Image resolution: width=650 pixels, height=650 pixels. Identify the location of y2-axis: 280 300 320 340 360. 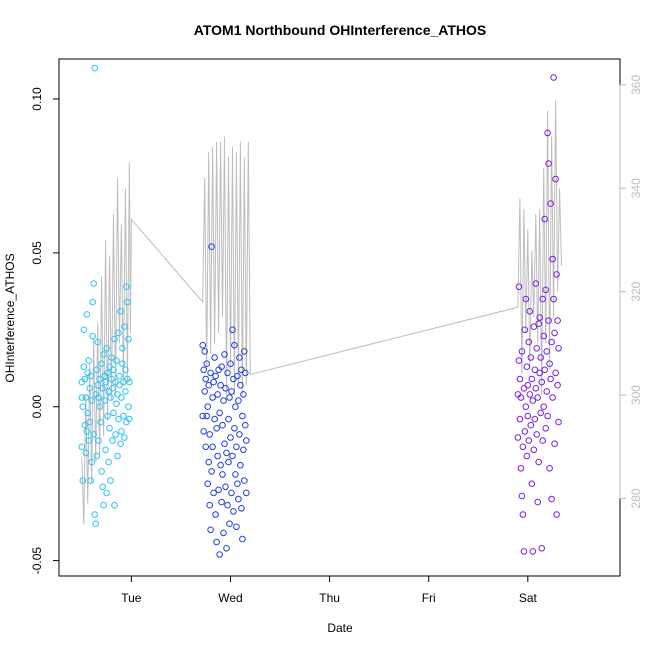
(631, 291).